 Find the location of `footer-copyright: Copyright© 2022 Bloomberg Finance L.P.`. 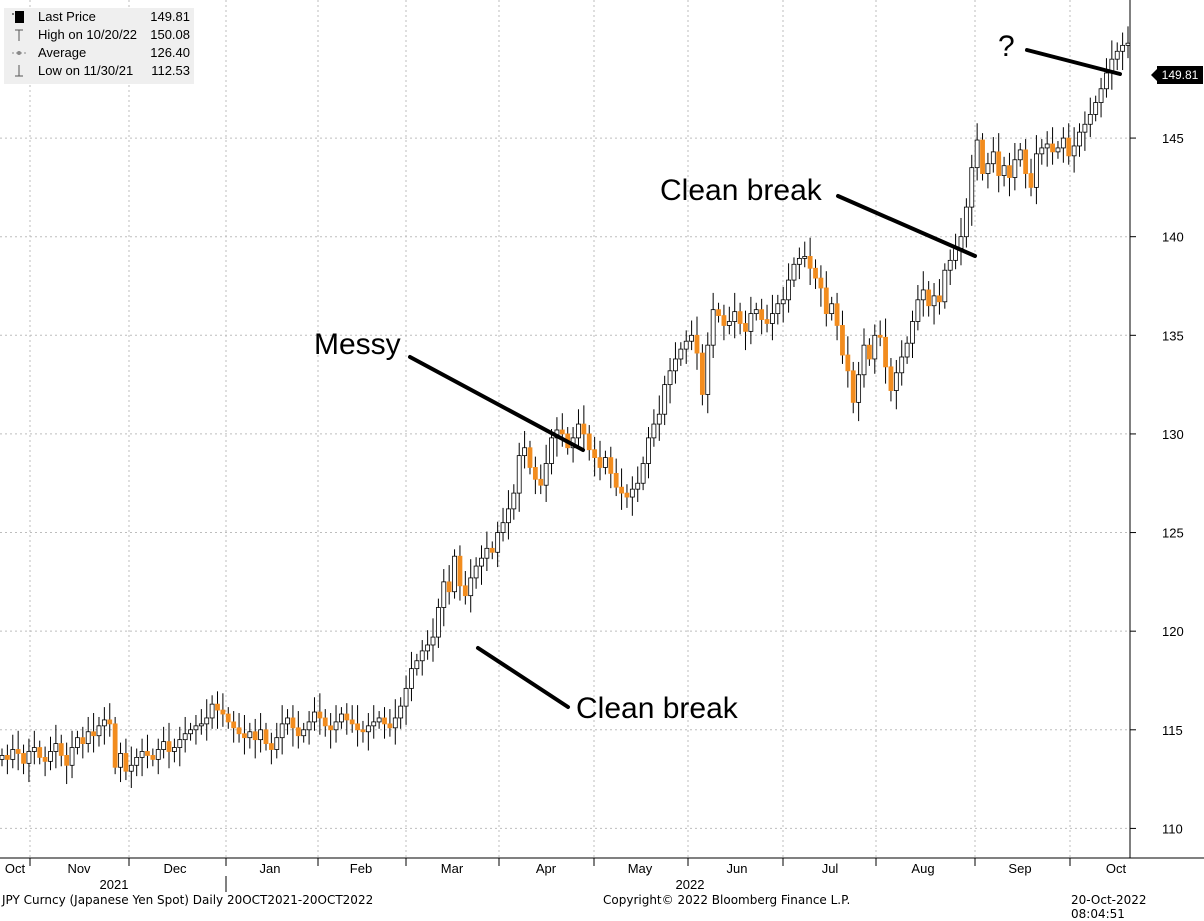

footer-copyright: Copyright© 2022 Bloomberg Finance L.P. is located at coordinates (727, 900).